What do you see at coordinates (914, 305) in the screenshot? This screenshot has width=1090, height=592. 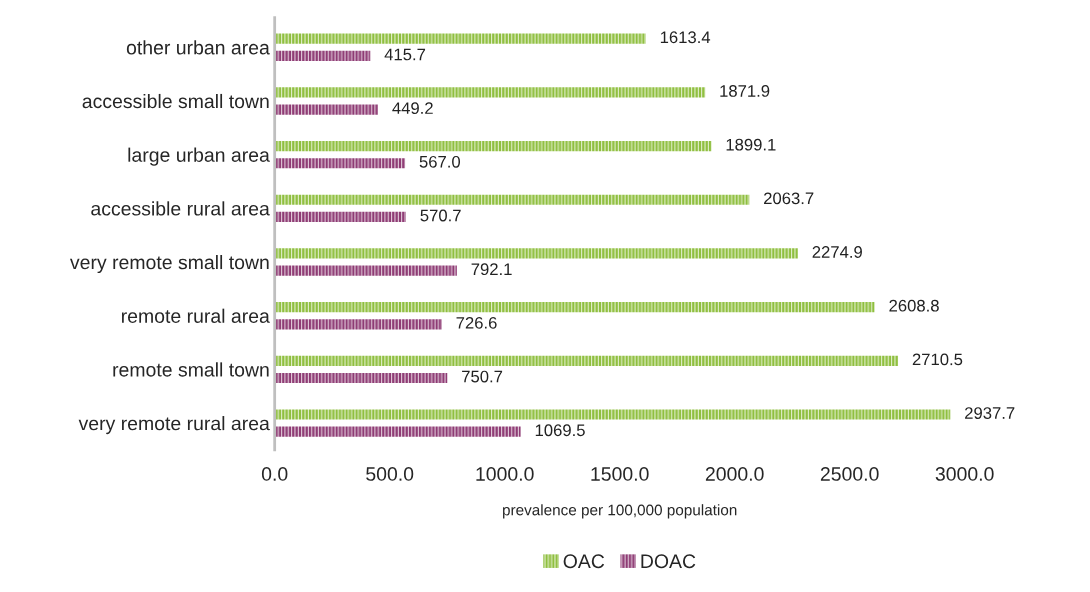 I see `data-label: 2608.8` at bounding box center [914, 305].